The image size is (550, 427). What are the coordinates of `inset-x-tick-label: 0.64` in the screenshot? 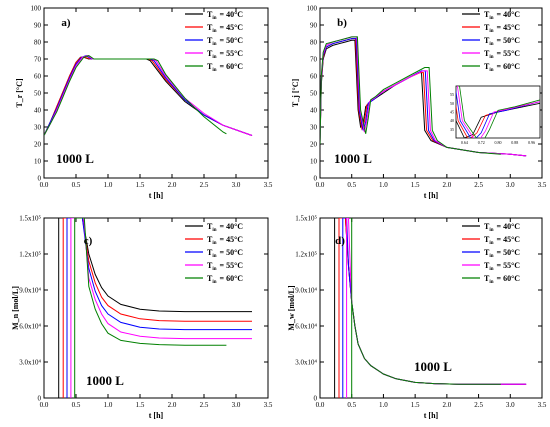 It's located at (464, 142).